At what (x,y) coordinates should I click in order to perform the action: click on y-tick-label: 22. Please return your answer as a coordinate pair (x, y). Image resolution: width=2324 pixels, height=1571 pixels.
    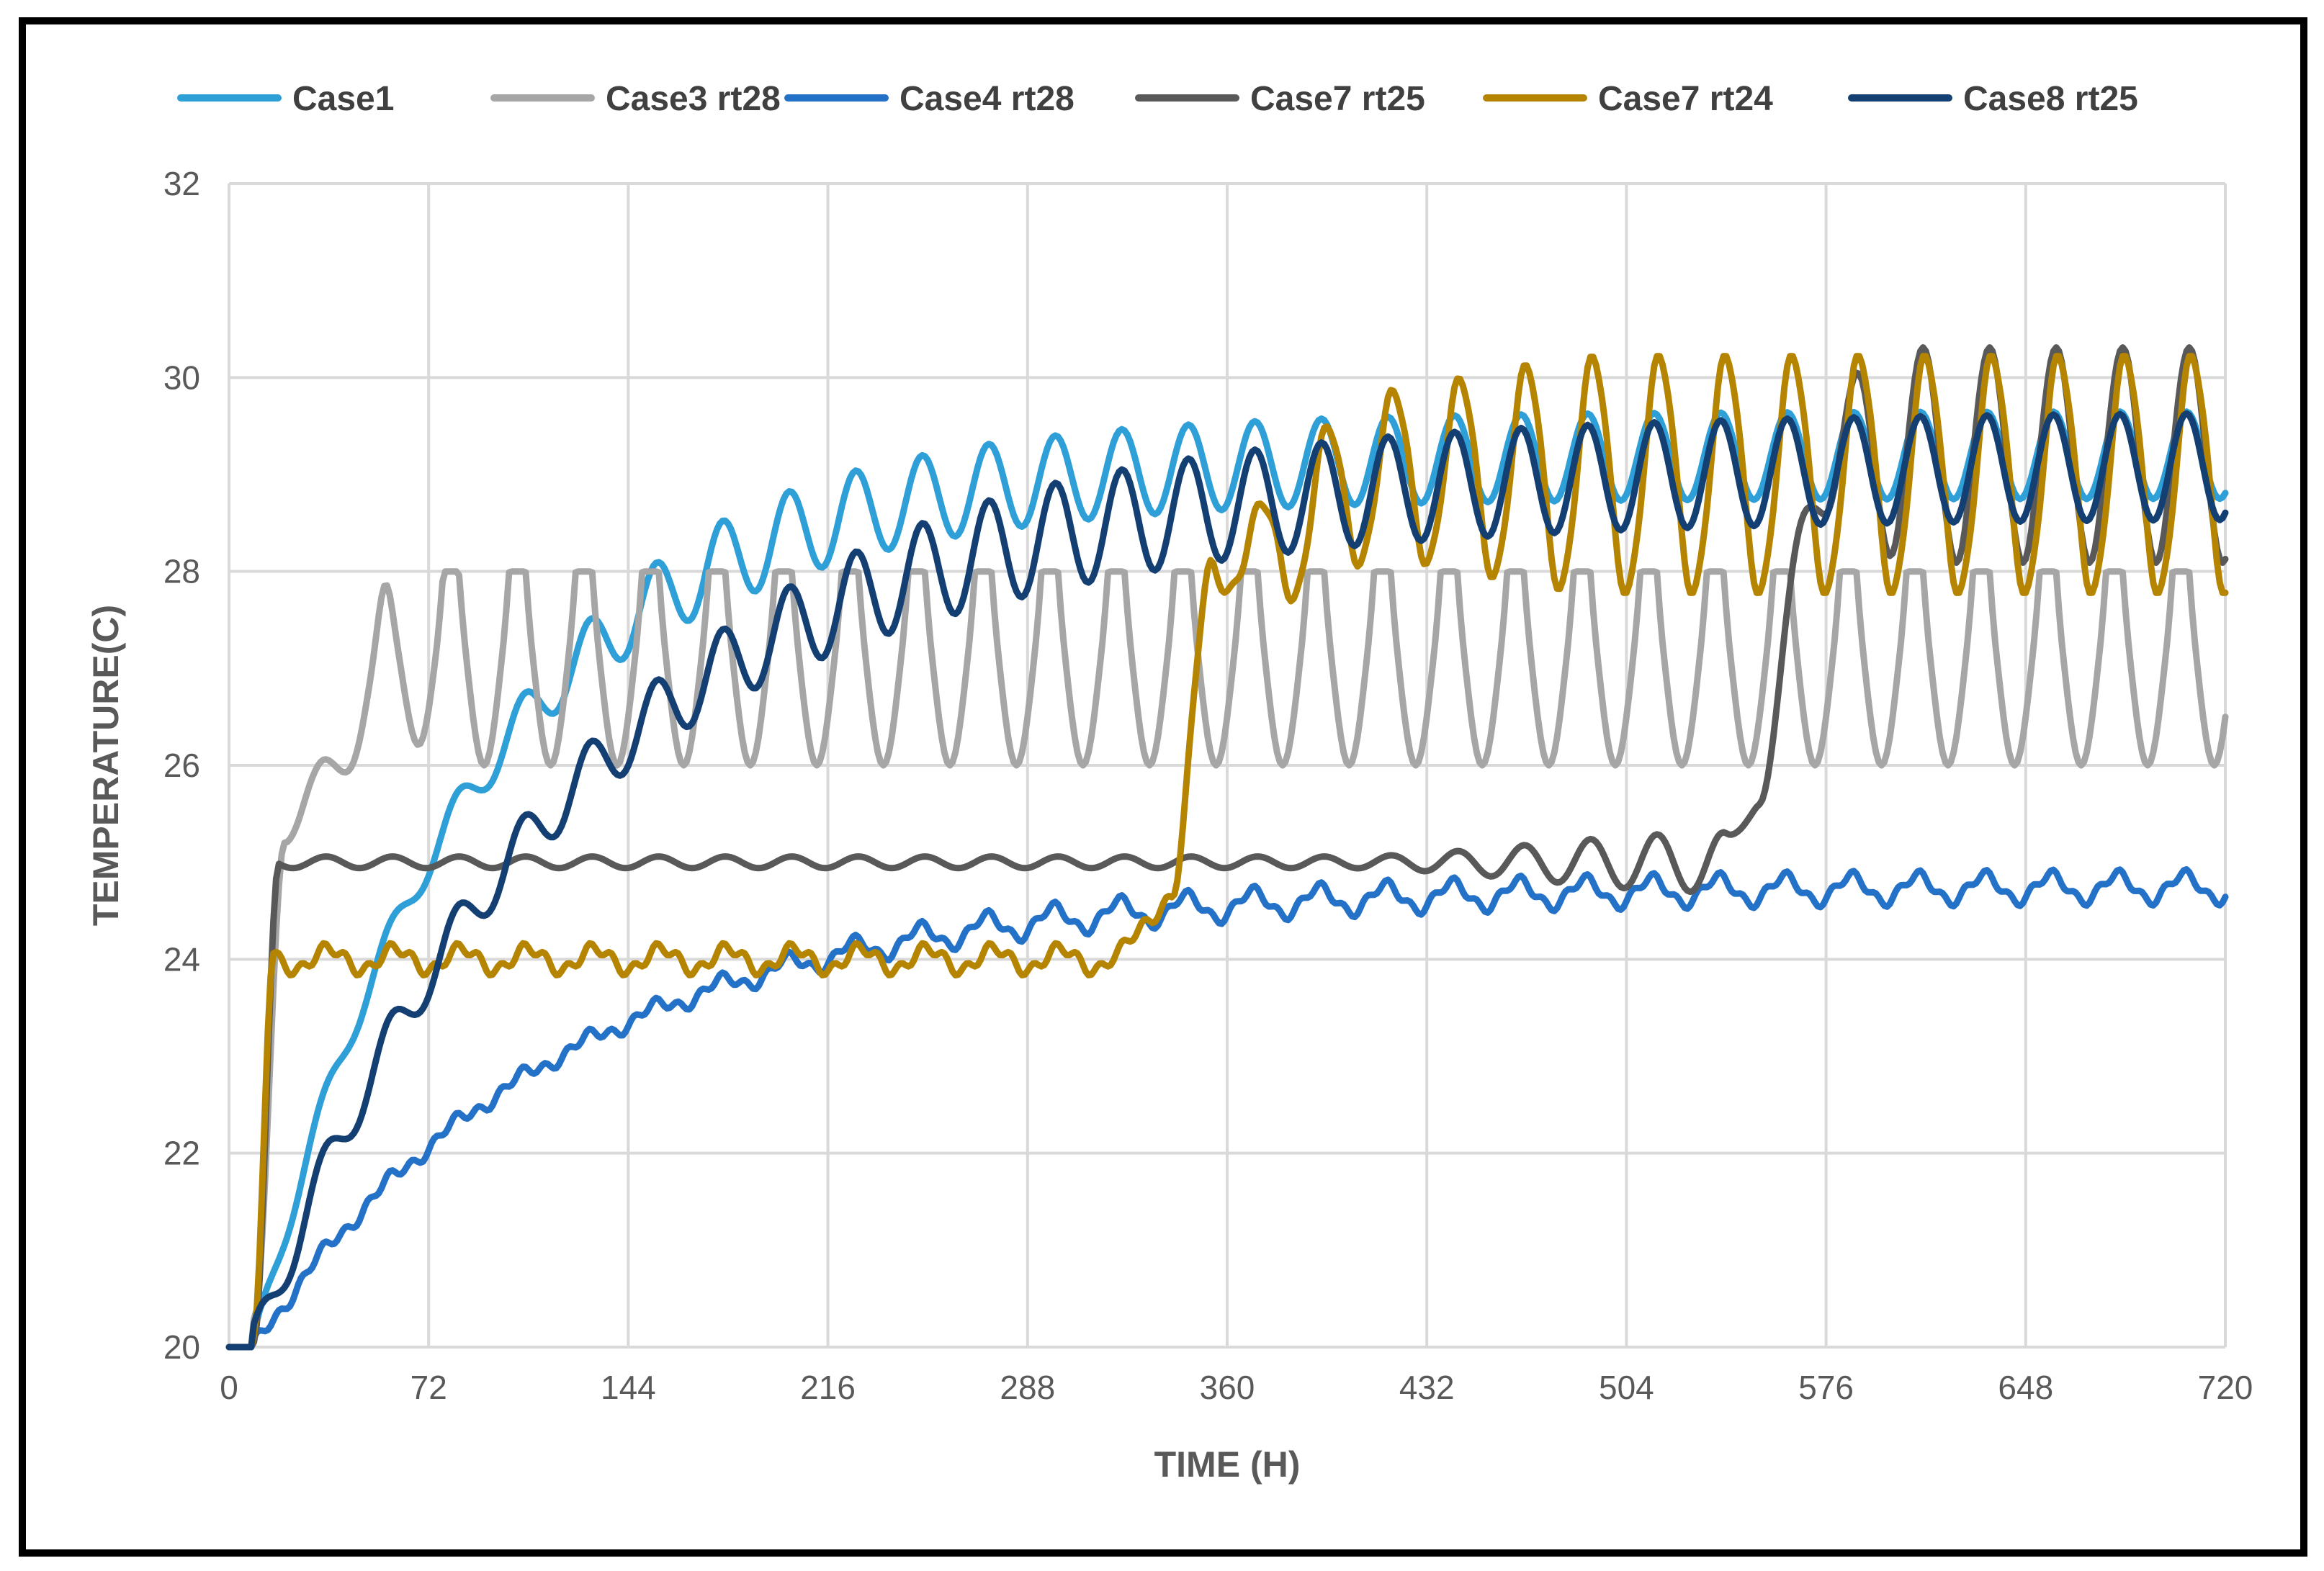
    Looking at the image, I should click on (181, 1153).